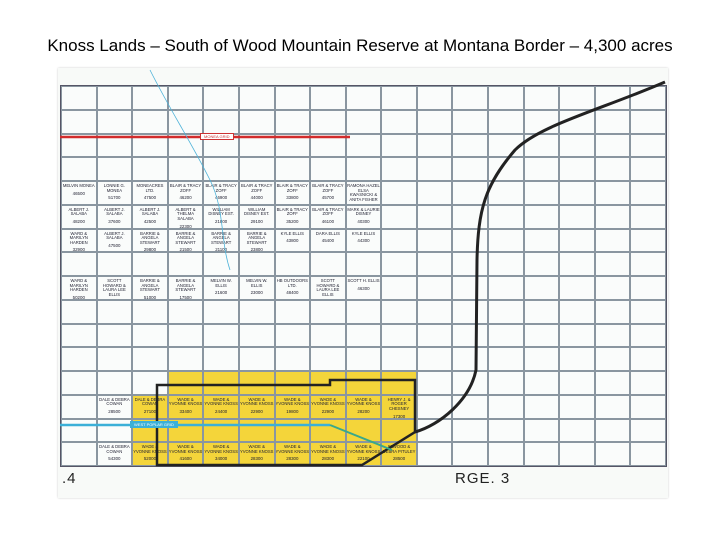 Image resolution: width=720 pixels, height=540 pixels. Describe the element at coordinates (328, 221) in the screenshot. I see `parcel-assessment: 46100` at that location.